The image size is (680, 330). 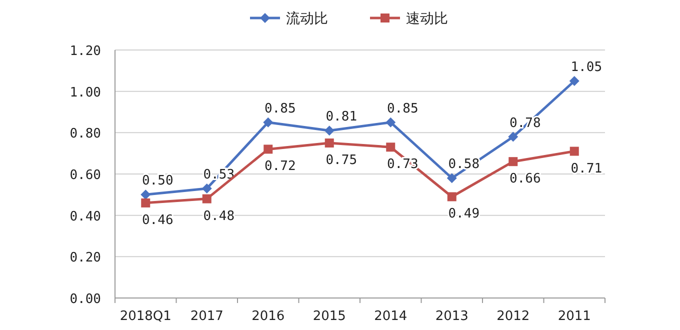 I want to click on x-tick-label: 2017, so click(x=207, y=316).